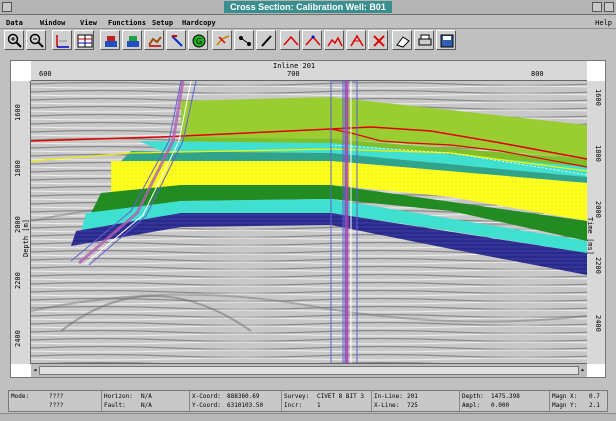  What do you see at coordinates (402, 40) in the screenshot?
I see `eraser-icon` at bounding box center [402, 40].